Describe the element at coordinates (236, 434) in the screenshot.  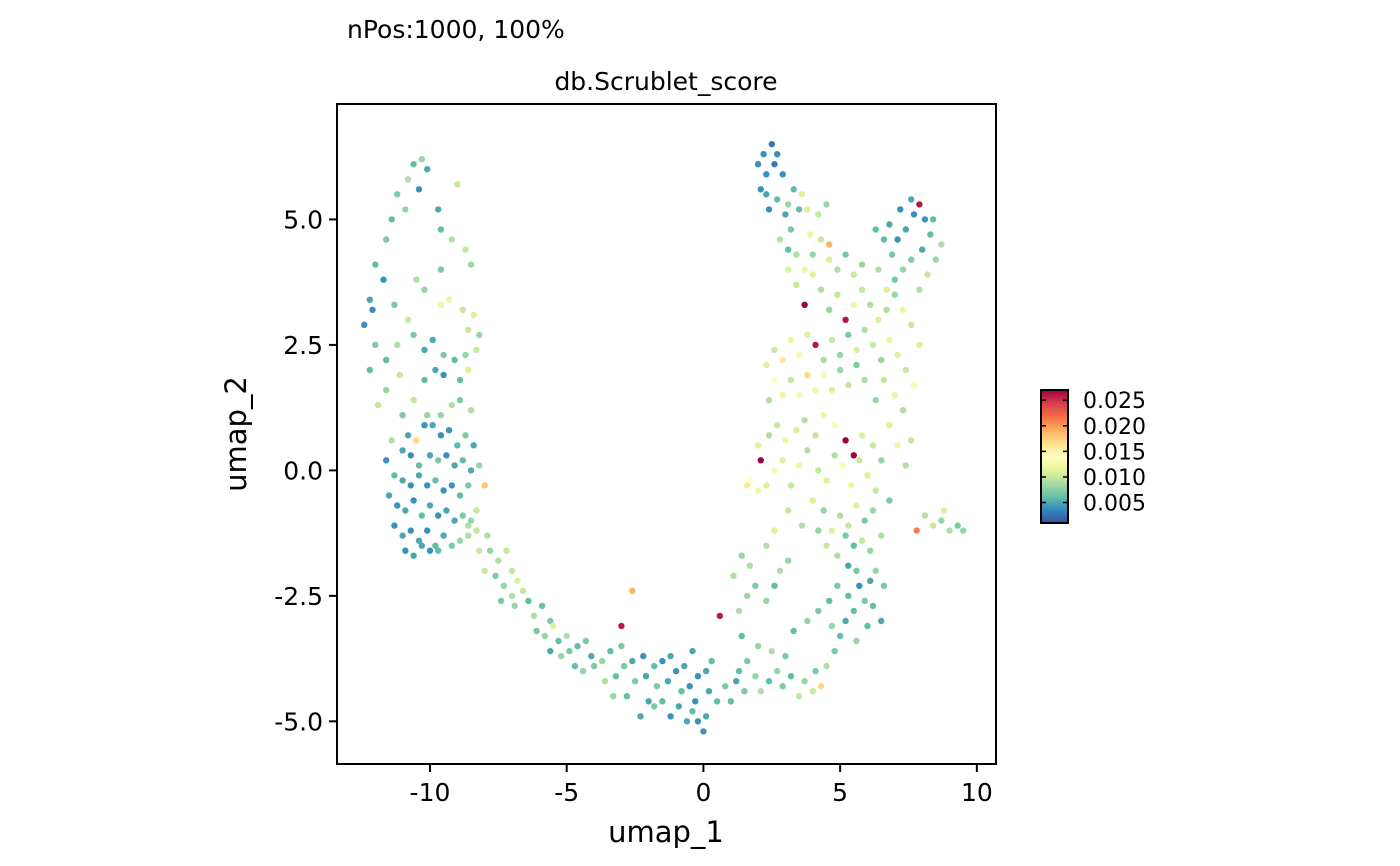
I see `y-axis-title: umap_2` at that location.